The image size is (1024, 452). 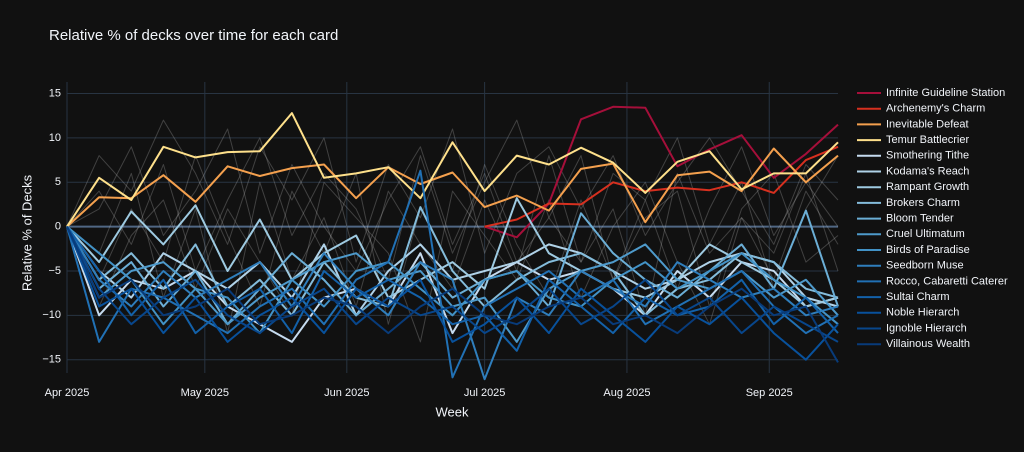 What do you see at coordinates (925, 266) in the screenshot?
I see `legend-label: Seedborn Muse` at bounding box center [925, 266].